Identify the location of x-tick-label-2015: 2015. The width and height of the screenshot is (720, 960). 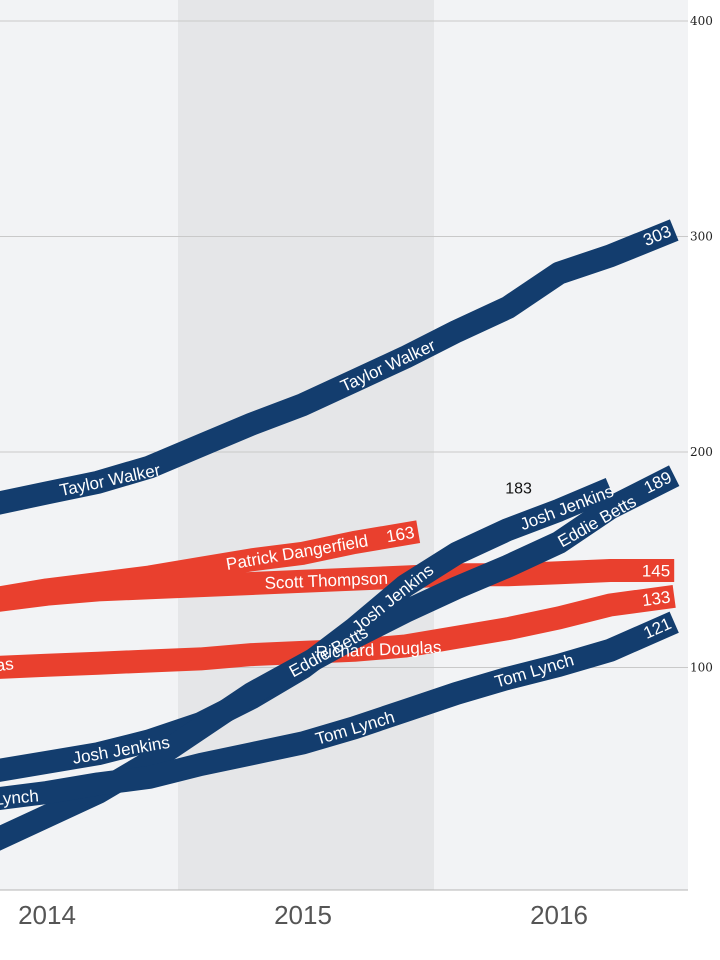
(303, 915).